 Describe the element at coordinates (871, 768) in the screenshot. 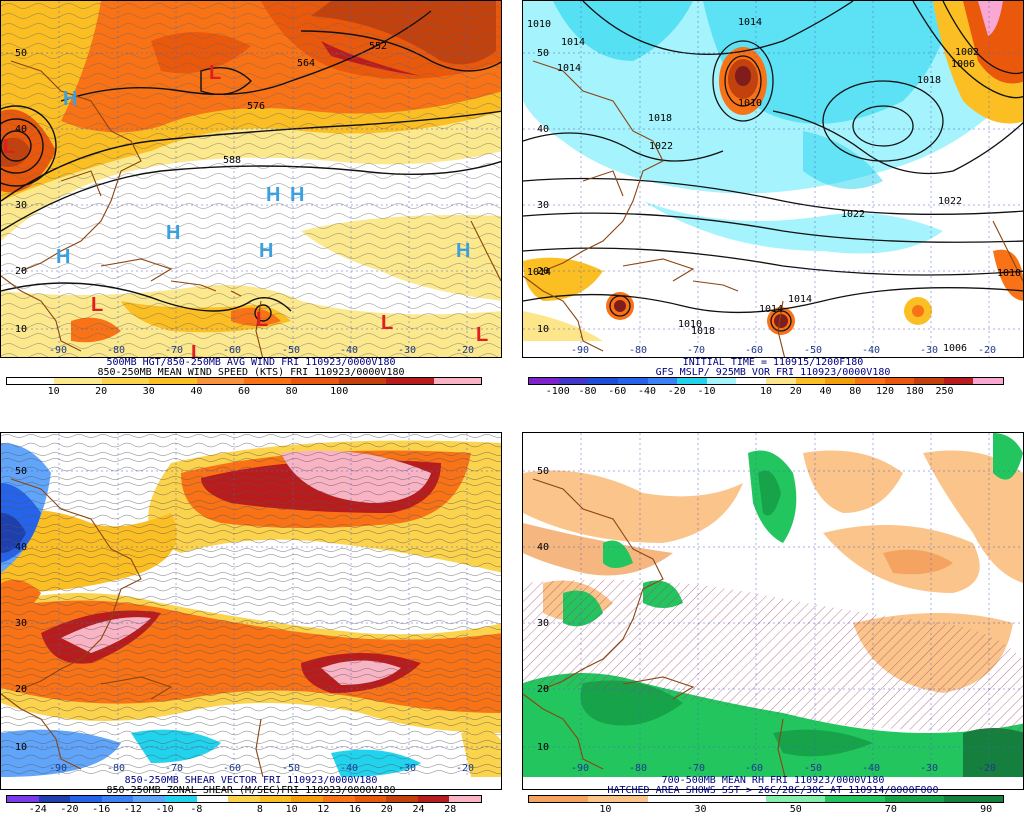

I see `lon-label: -40` at that location.